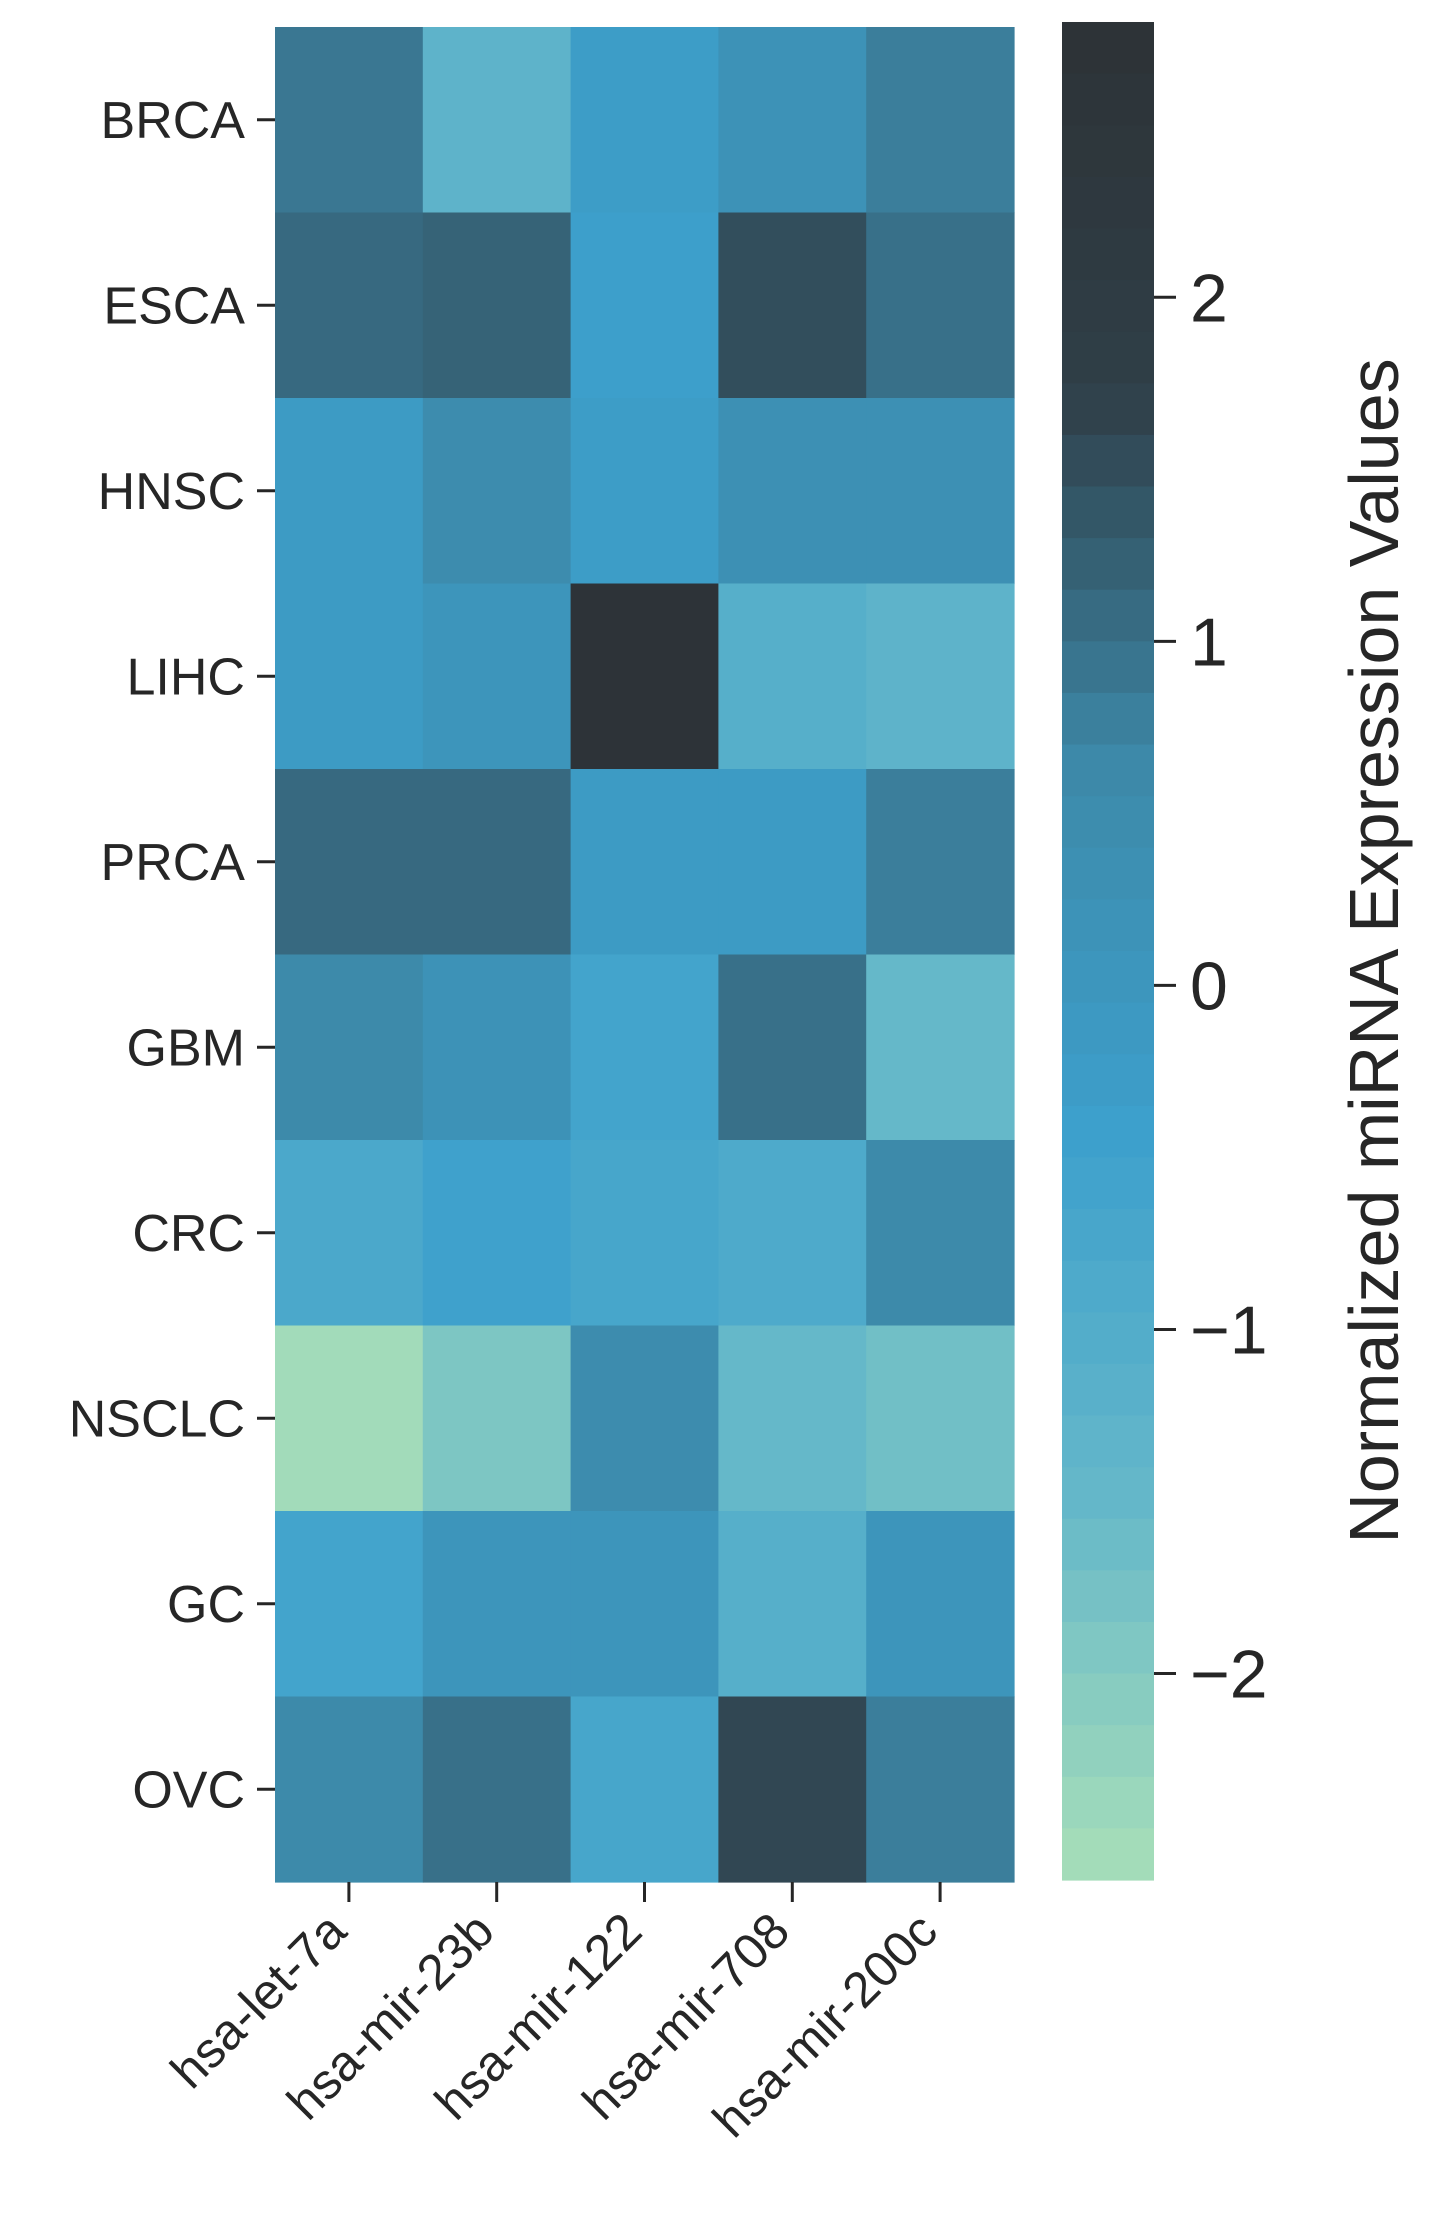 This screenshot has width=1429, height=2224. Describe the element at coordinates (497, 1047) in the screenshot. I see `heatmap-cell-gbm-hsa-mir-23b` at that location.